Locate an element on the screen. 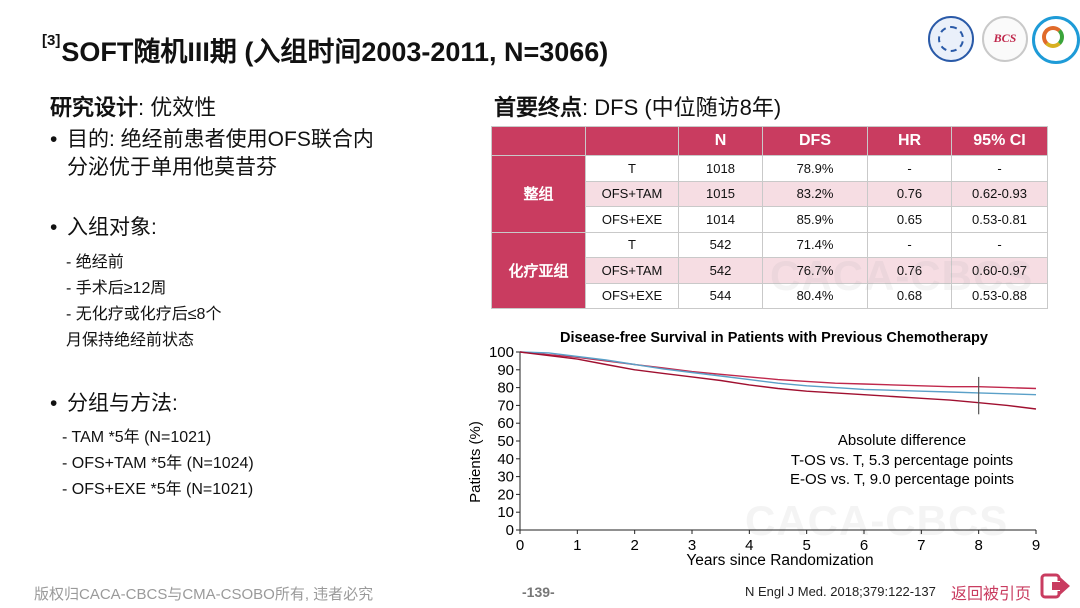  arms-bullet: • 分组与方法: is located at coordinates (114, 403).